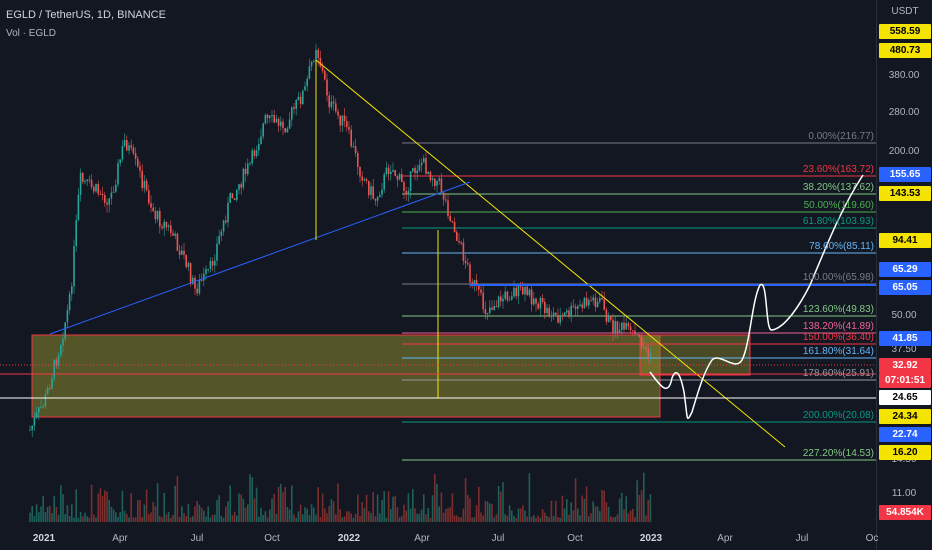 The height and width of the screenshot is (550, 932). I want to click on fib-level-label: 150.00%(36.40), so click(838, 337).